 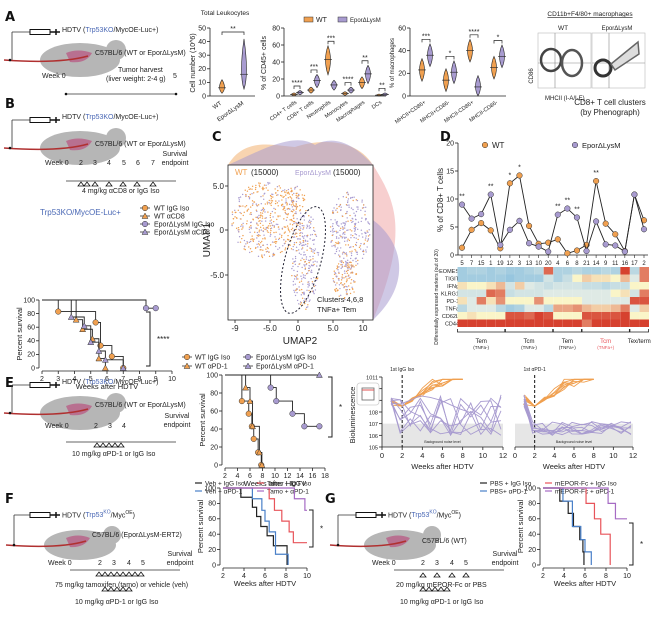 I want to click on umap-legend-wt: WT, so click(x=241, y=172).